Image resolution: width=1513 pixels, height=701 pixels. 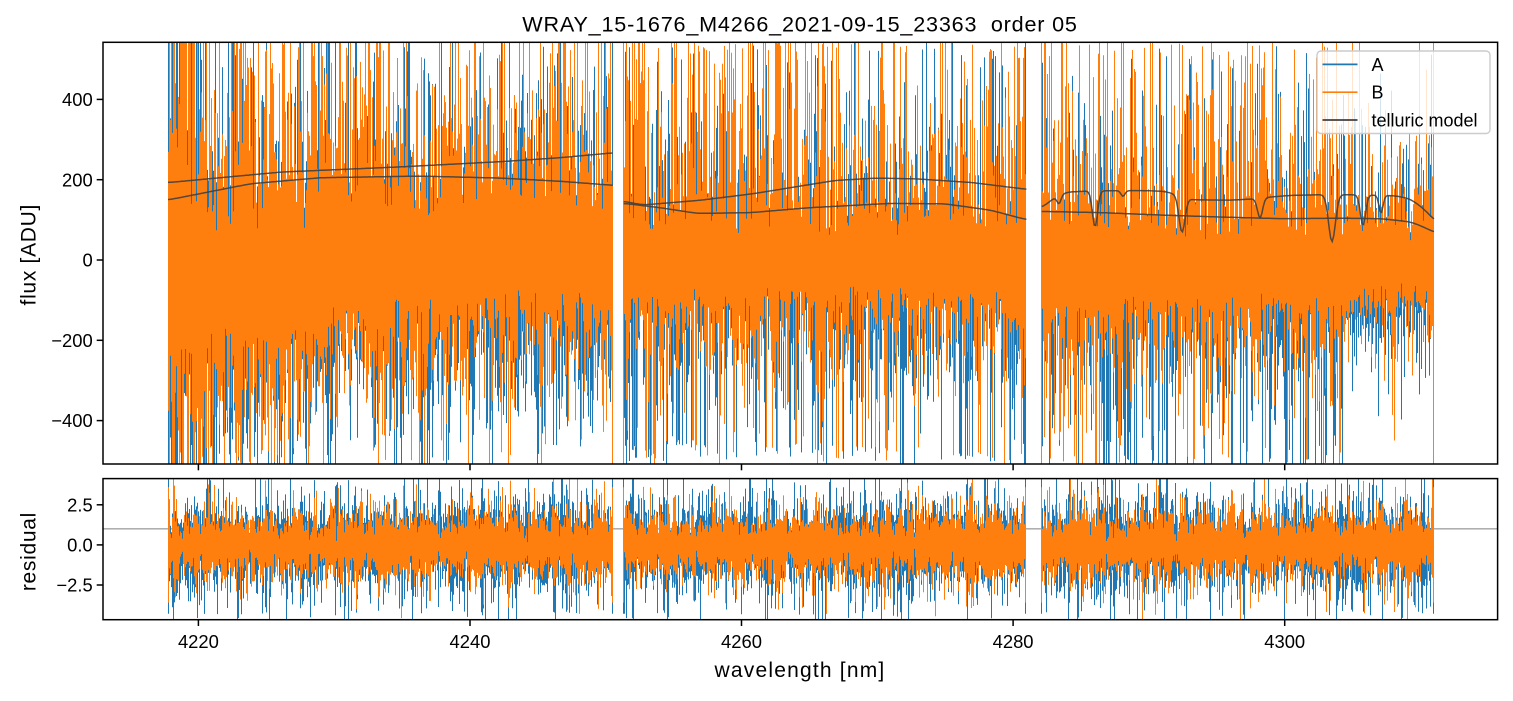 I want to click on svg-text: −200, so click(x=71, y=340).